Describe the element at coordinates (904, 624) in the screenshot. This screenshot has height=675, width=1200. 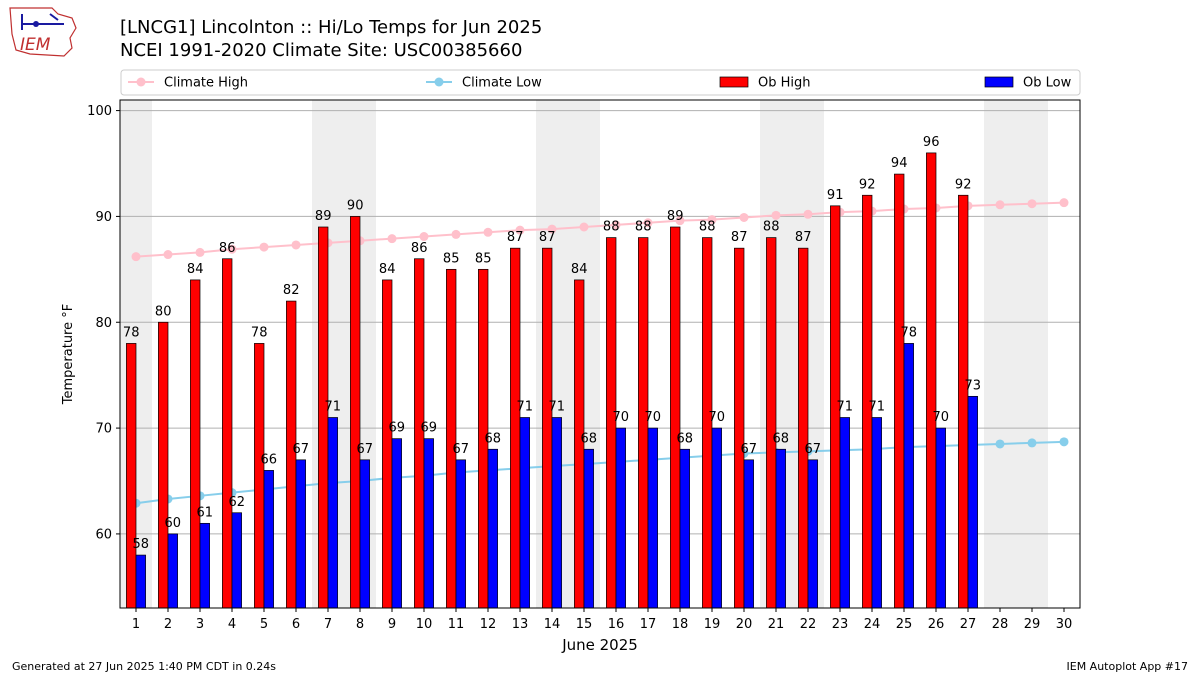
I see `x-tick-label: 25` at that location.